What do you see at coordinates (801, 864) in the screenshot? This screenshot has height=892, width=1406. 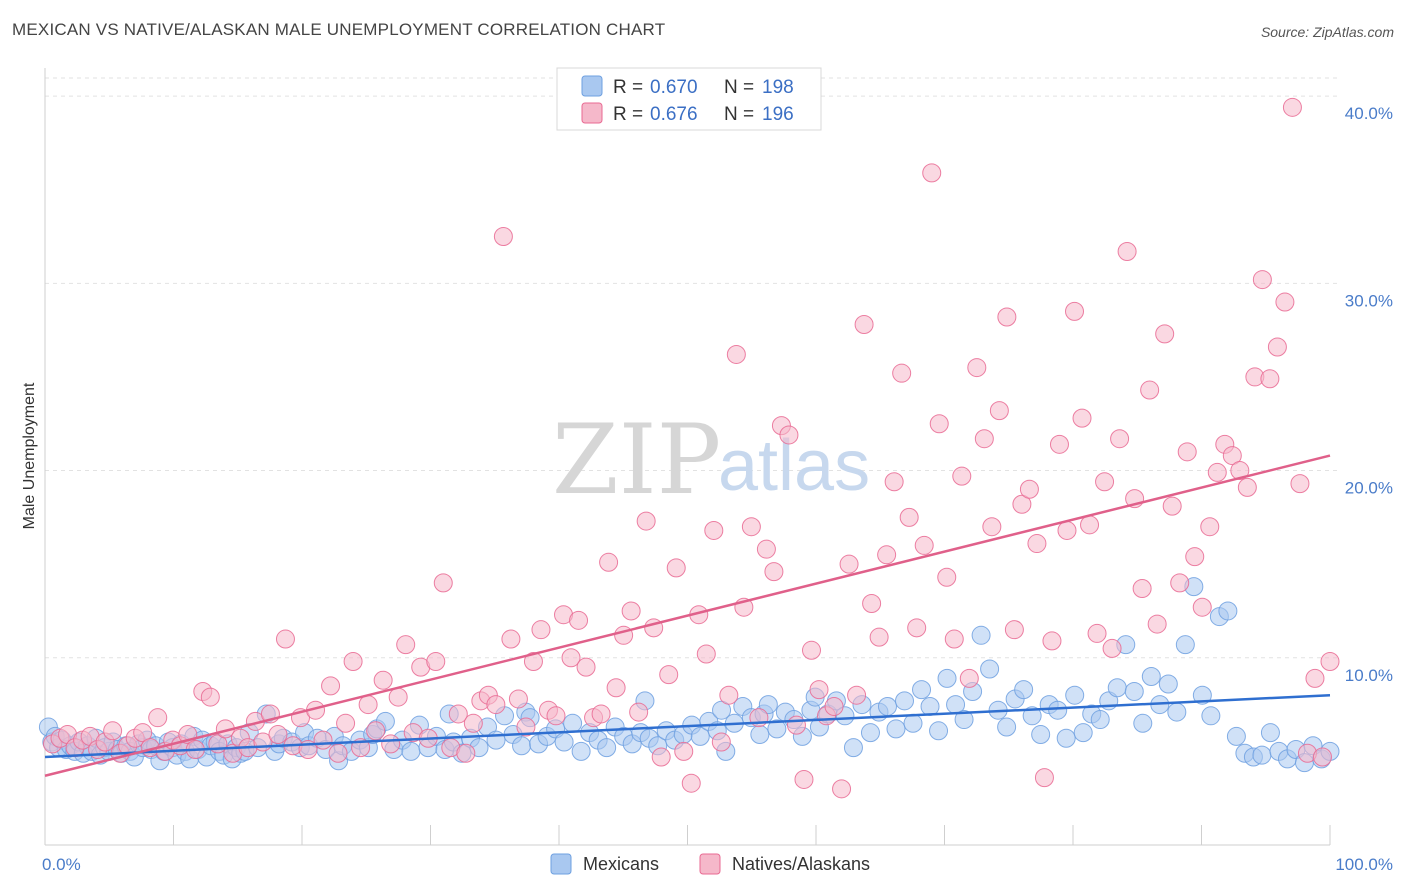 I see `bottom-legend-natives: Natives/Alaskans` at bounding box center [801, 864].